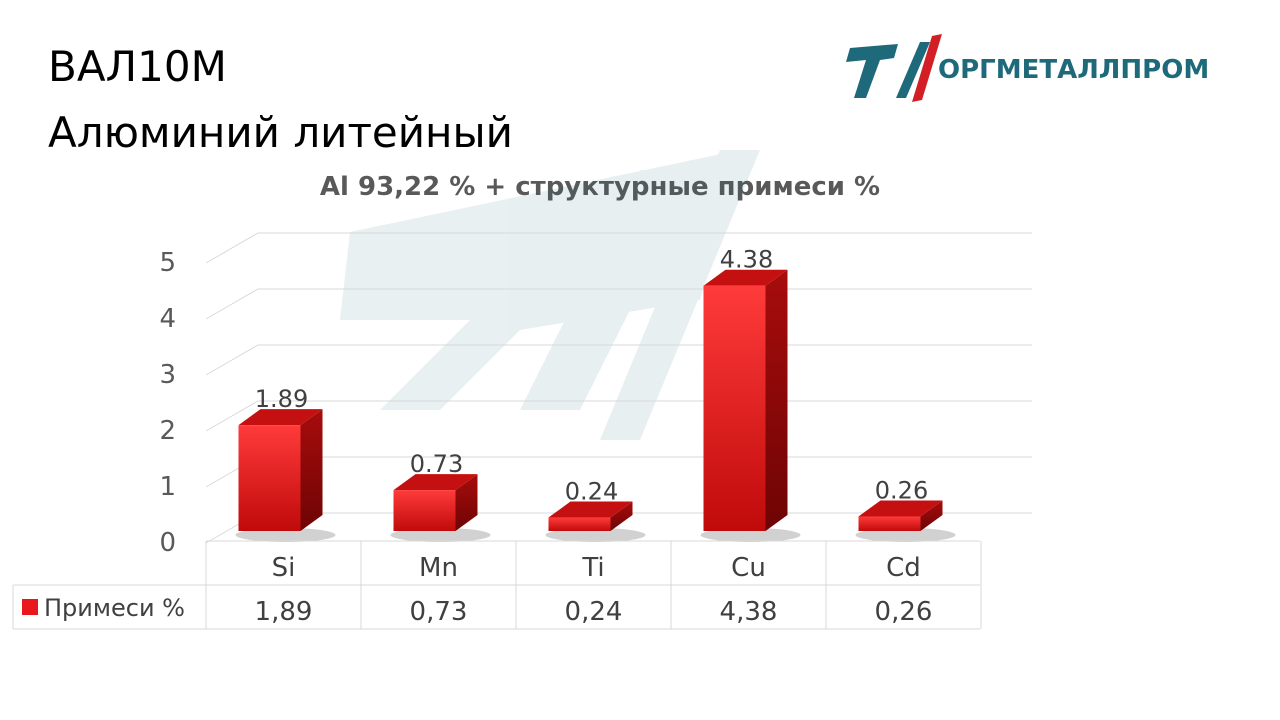 The width and height of the screenshot is (1280, 720). I want to click on x-tick-label: Cu, so click(748, 568).